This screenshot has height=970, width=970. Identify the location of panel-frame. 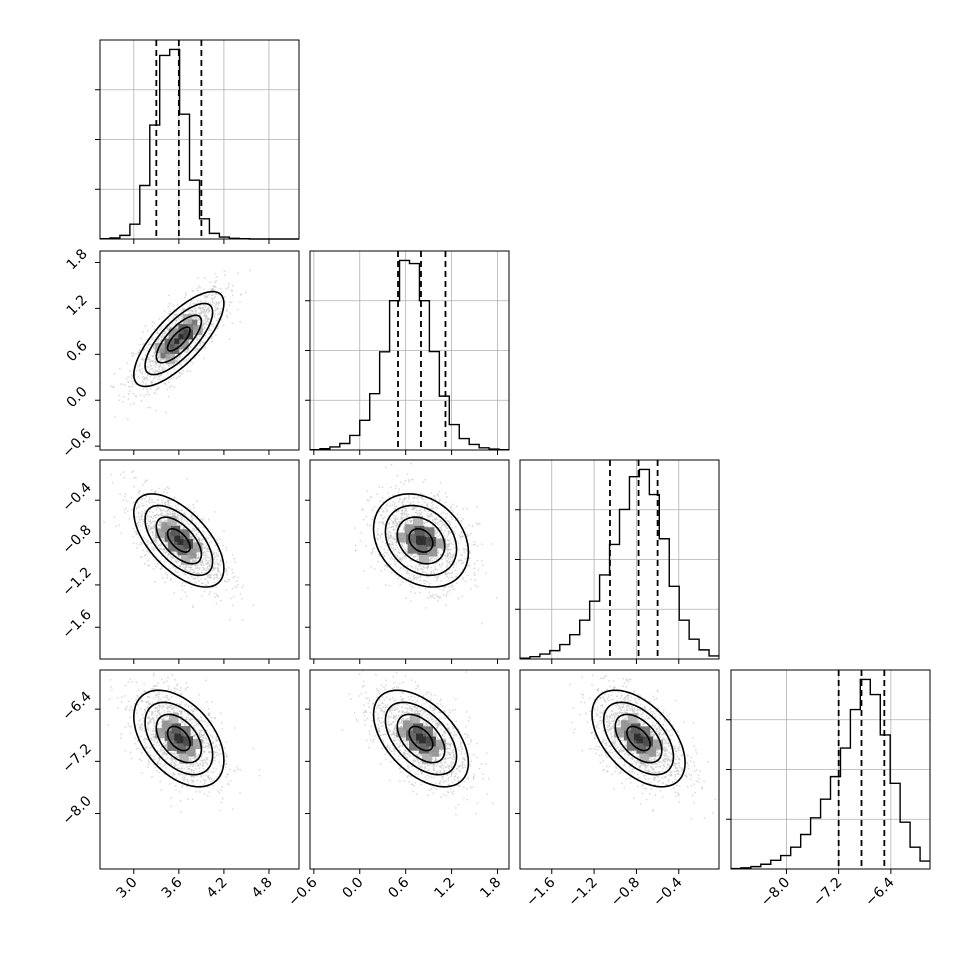
(199, 559).